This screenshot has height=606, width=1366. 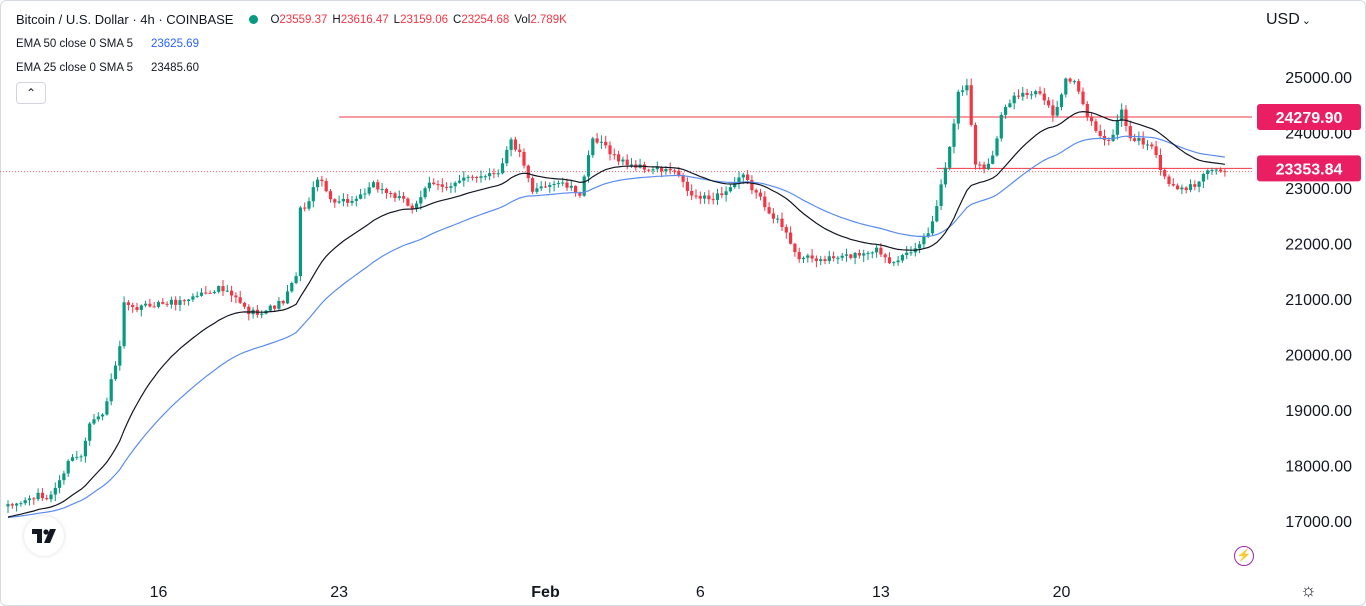 I want to click on indicator-ema50: EMA 50 close 0 SMA 5 23625.69, so click(x=107, y=44).